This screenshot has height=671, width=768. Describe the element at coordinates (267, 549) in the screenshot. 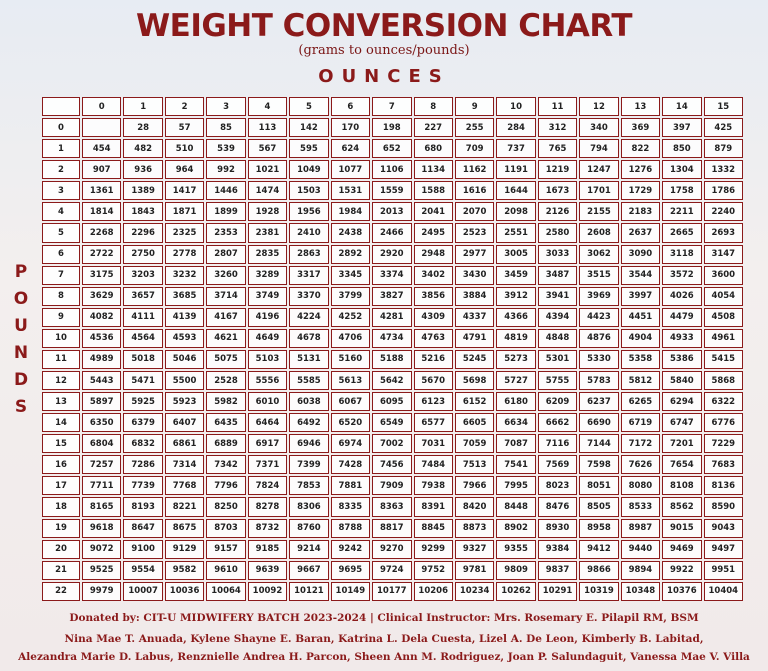

I see `cell: 9185` at that location.